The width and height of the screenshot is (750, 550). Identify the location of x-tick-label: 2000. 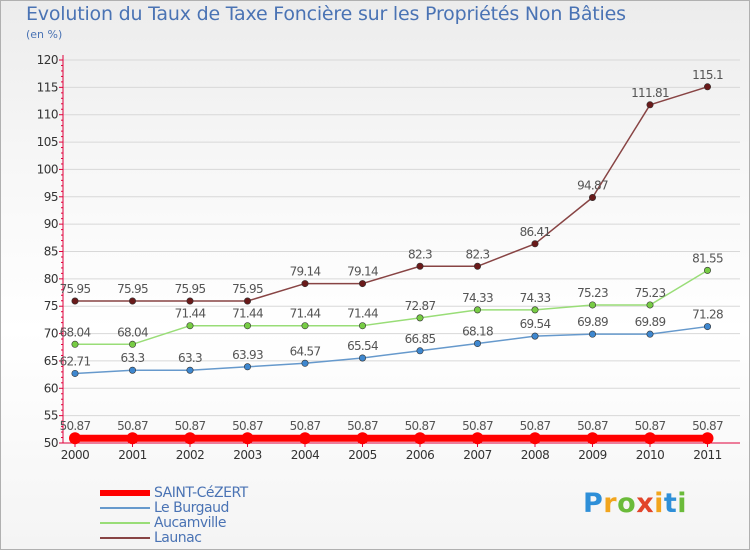
(75, 455).